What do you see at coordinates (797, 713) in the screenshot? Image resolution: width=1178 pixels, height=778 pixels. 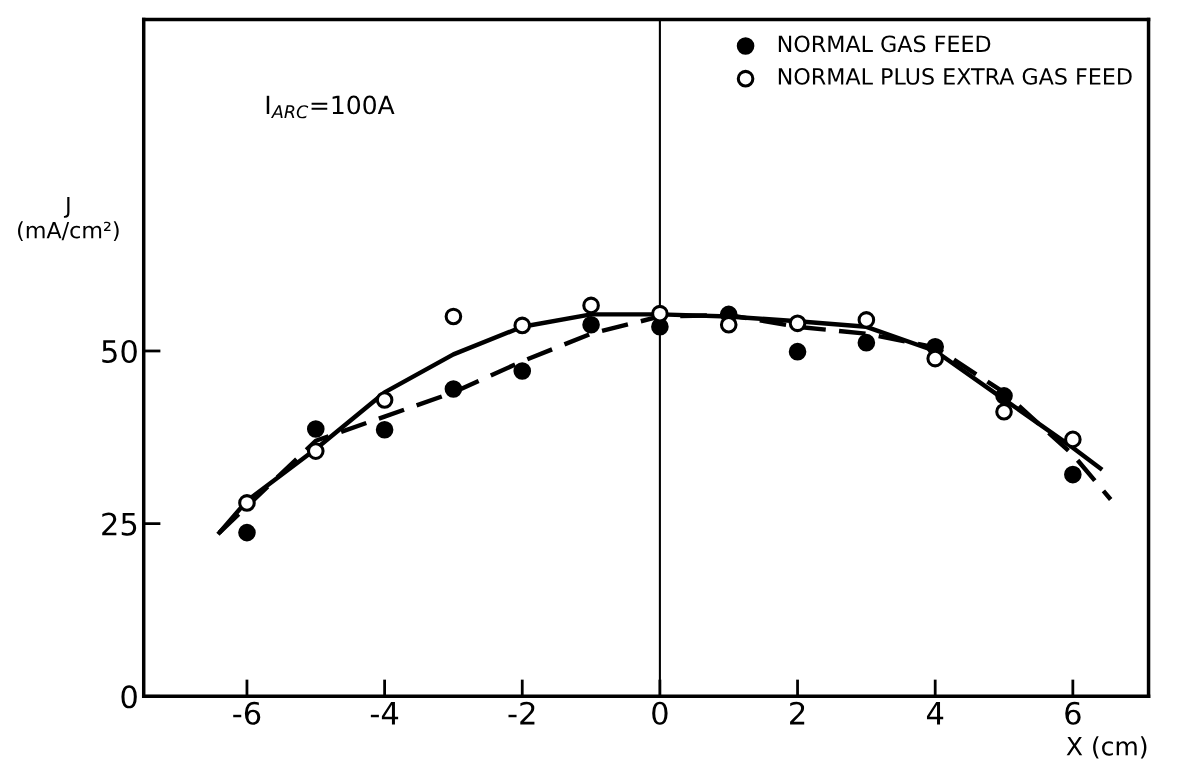 I see `x-tick-label: 2` at bounding box center [797, 713].